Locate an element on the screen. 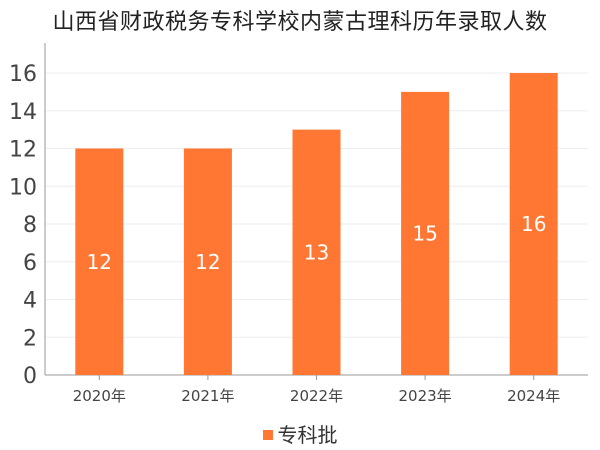  legend-swatch-icon is located at coordinates (267, 435).